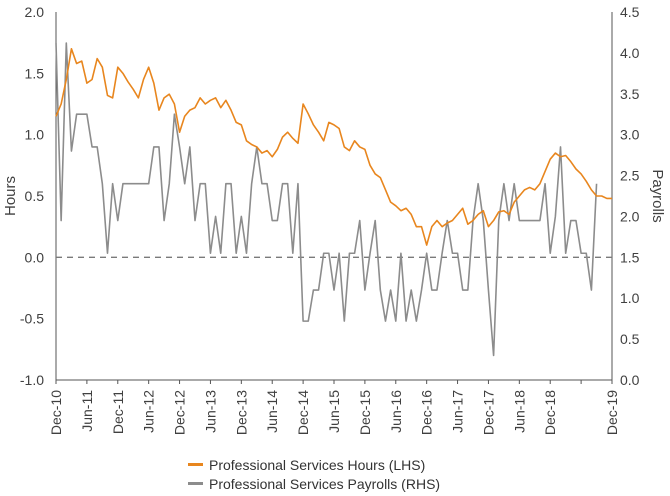 This screenshot has width=670, height=496. I want to click on legend-swatch-payrolls, so click(195, 483).